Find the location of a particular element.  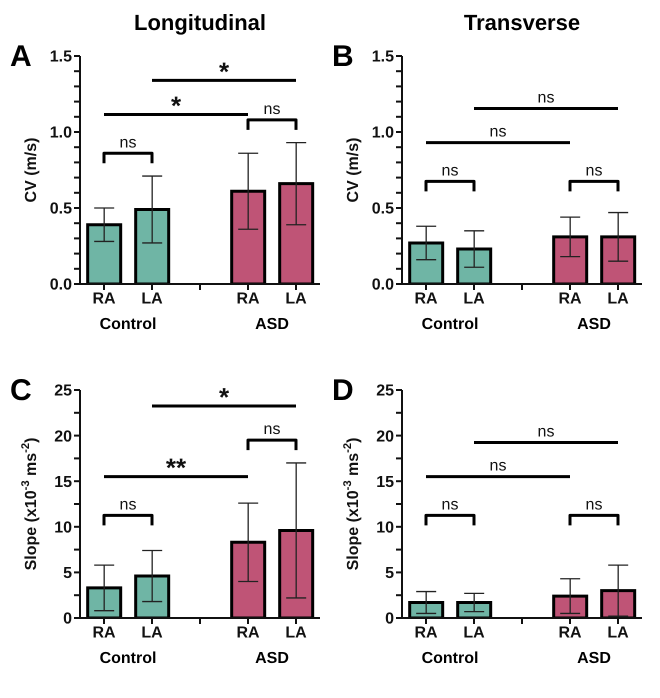

text: D is located at coordinates (343, 390).